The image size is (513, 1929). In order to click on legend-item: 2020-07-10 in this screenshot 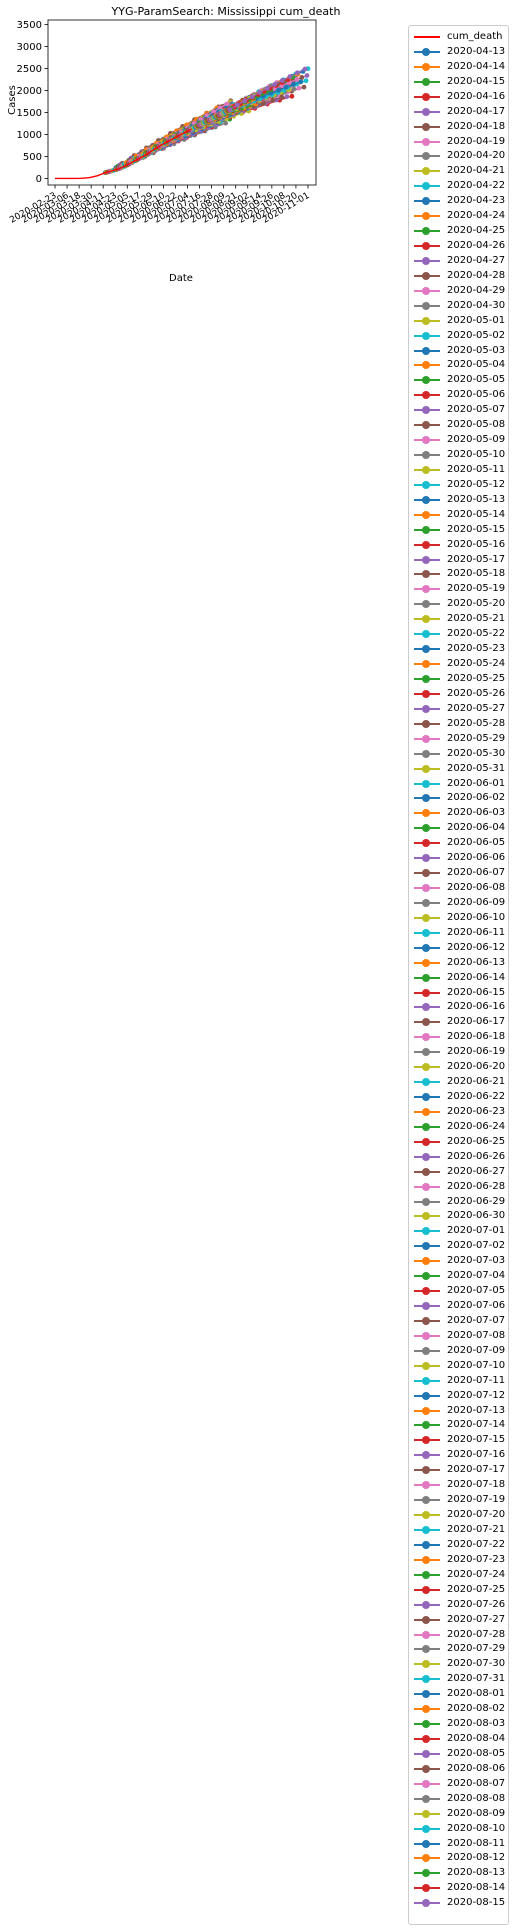, I will do `click(458, 1367)`.